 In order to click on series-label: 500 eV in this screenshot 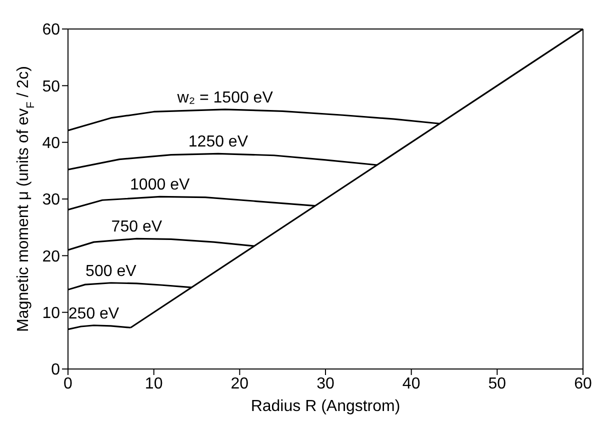, I will do `click(111, 271)`.